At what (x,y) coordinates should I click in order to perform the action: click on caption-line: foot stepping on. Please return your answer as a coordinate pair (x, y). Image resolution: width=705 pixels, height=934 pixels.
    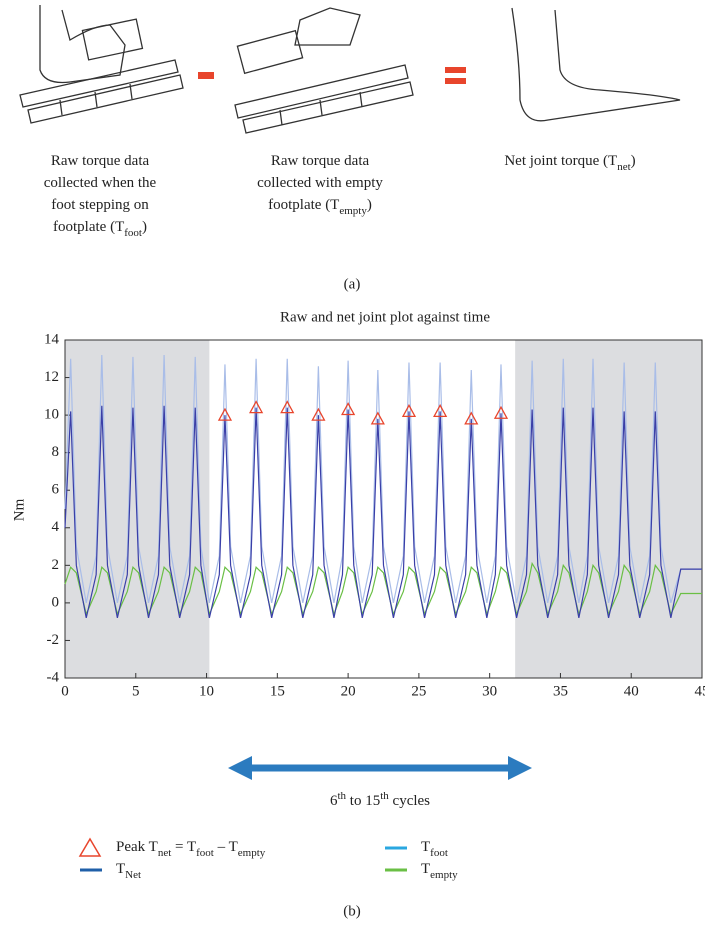
    Looking at the image, I should click on (100, 205).